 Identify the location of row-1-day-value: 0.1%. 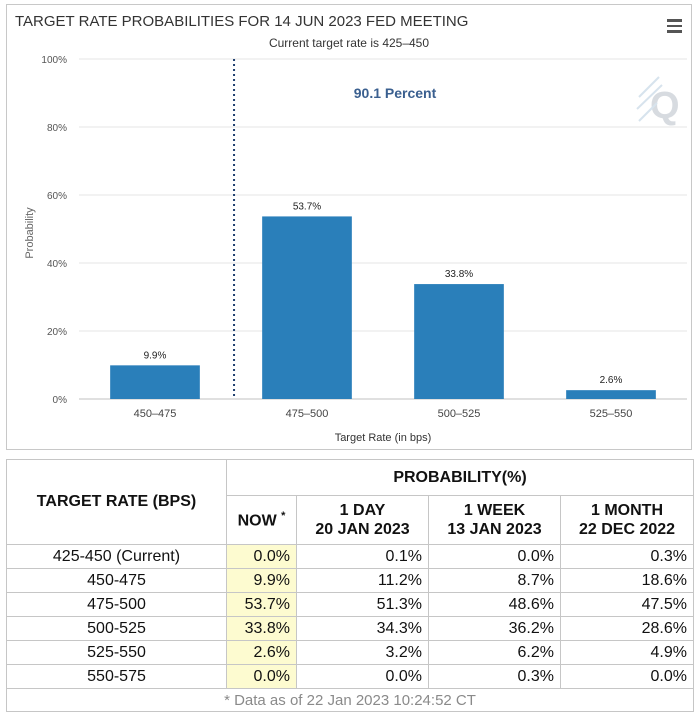
(362, 556).